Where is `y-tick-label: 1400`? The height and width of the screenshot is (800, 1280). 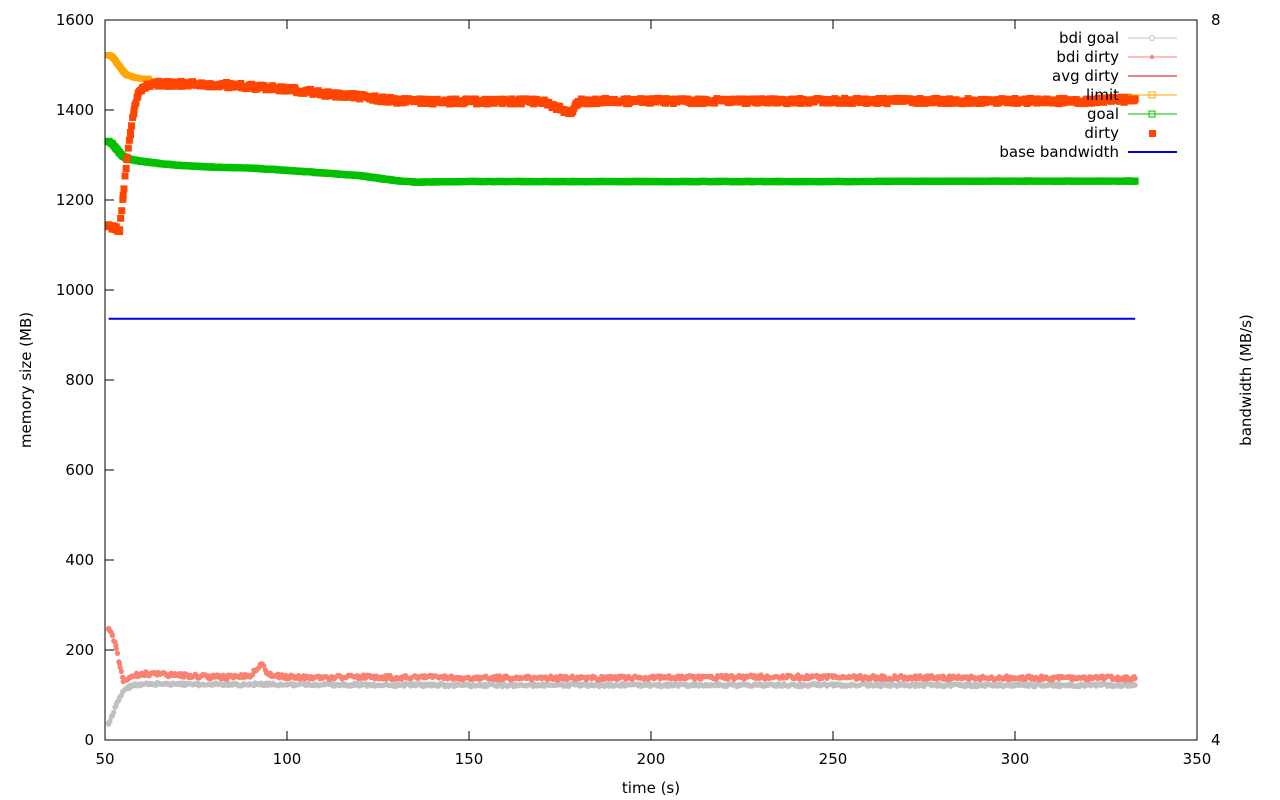
y-tick-label: 1400 is located at coordinates (75, 110).